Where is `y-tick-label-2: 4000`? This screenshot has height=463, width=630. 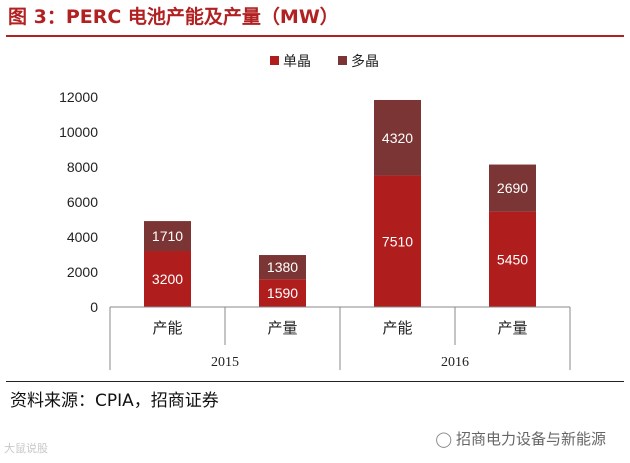
y-tick-label-2: 4000 is located at coordinates (82, 237).